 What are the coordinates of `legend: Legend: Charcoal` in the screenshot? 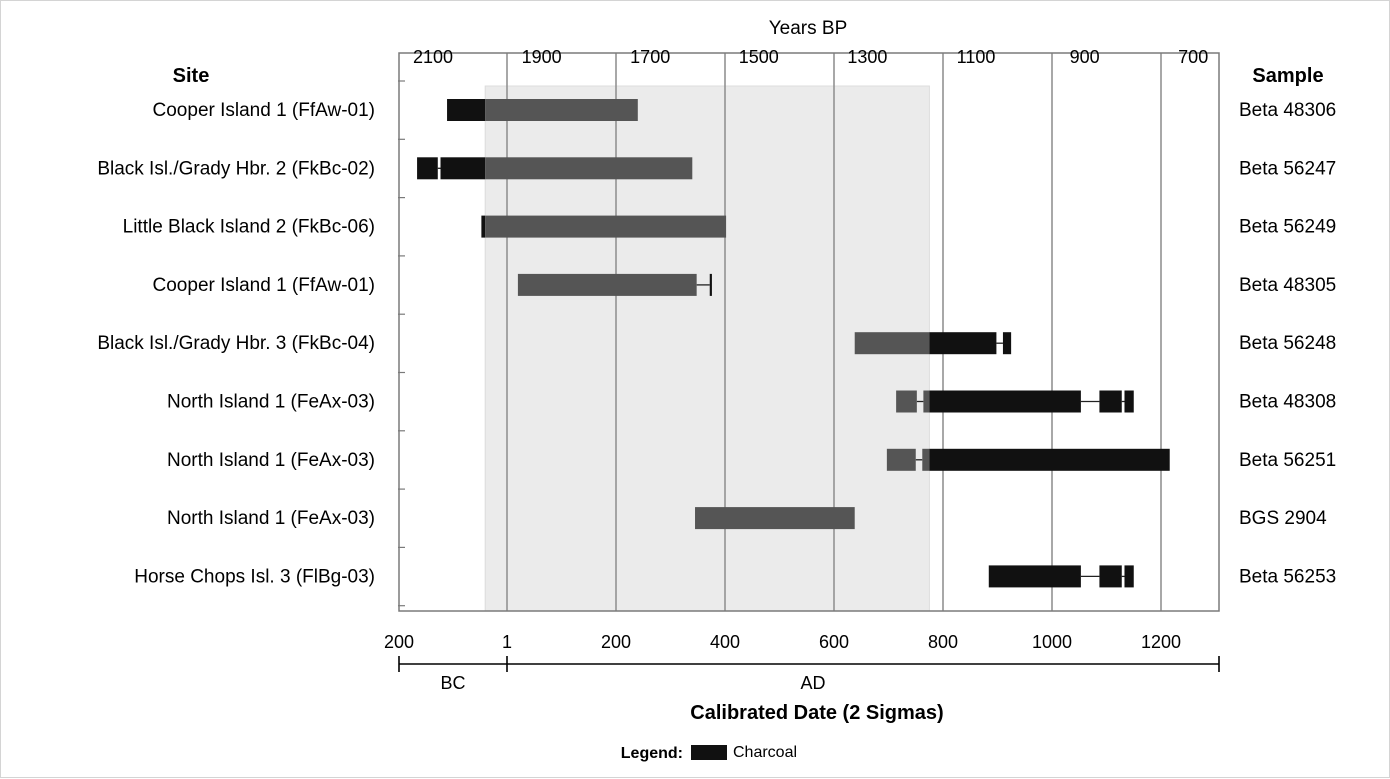 It's located at (709, 753).